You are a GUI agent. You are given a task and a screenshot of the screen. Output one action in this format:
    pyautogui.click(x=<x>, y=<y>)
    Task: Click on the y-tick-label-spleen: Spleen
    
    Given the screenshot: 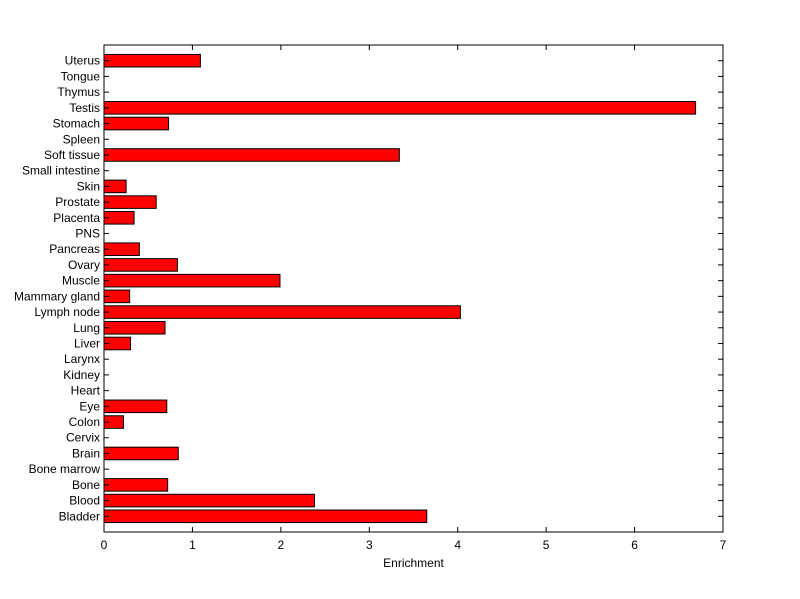 What is the action you would take?
    pyautogui.click(x=81, y=139)
    